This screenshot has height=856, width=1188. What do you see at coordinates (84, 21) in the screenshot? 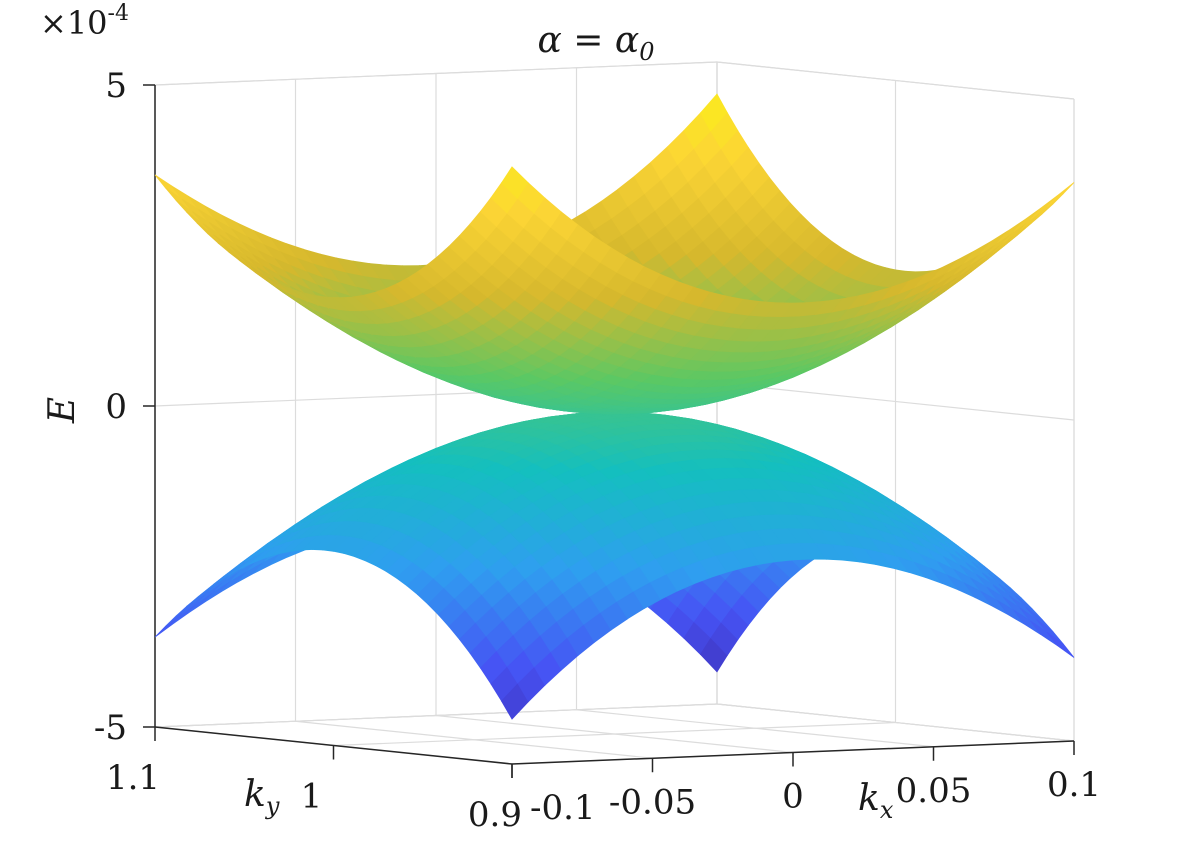
I see `z-exponent-label: ×10⁻⁴` at bounding box center [84, 21].